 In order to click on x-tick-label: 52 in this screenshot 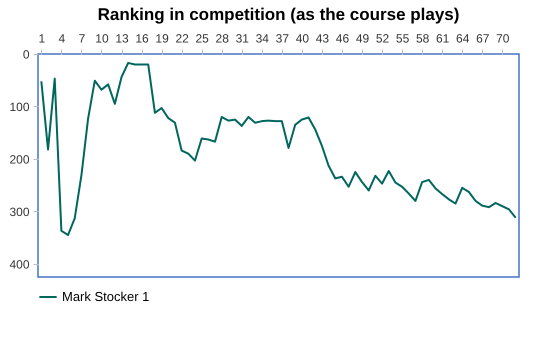, I will do `click(383, 39)`.